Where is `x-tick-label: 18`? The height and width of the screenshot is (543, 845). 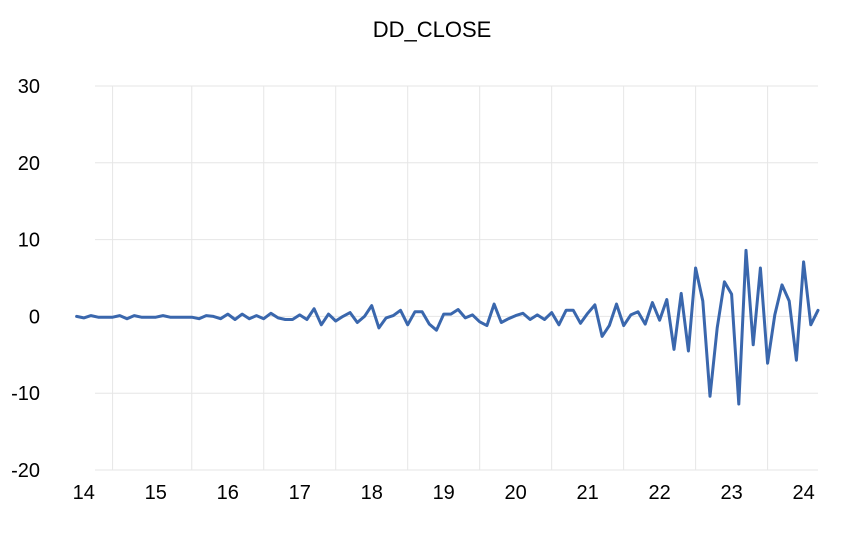 x-tick-label: 18 is located at coordinates (372, 493).